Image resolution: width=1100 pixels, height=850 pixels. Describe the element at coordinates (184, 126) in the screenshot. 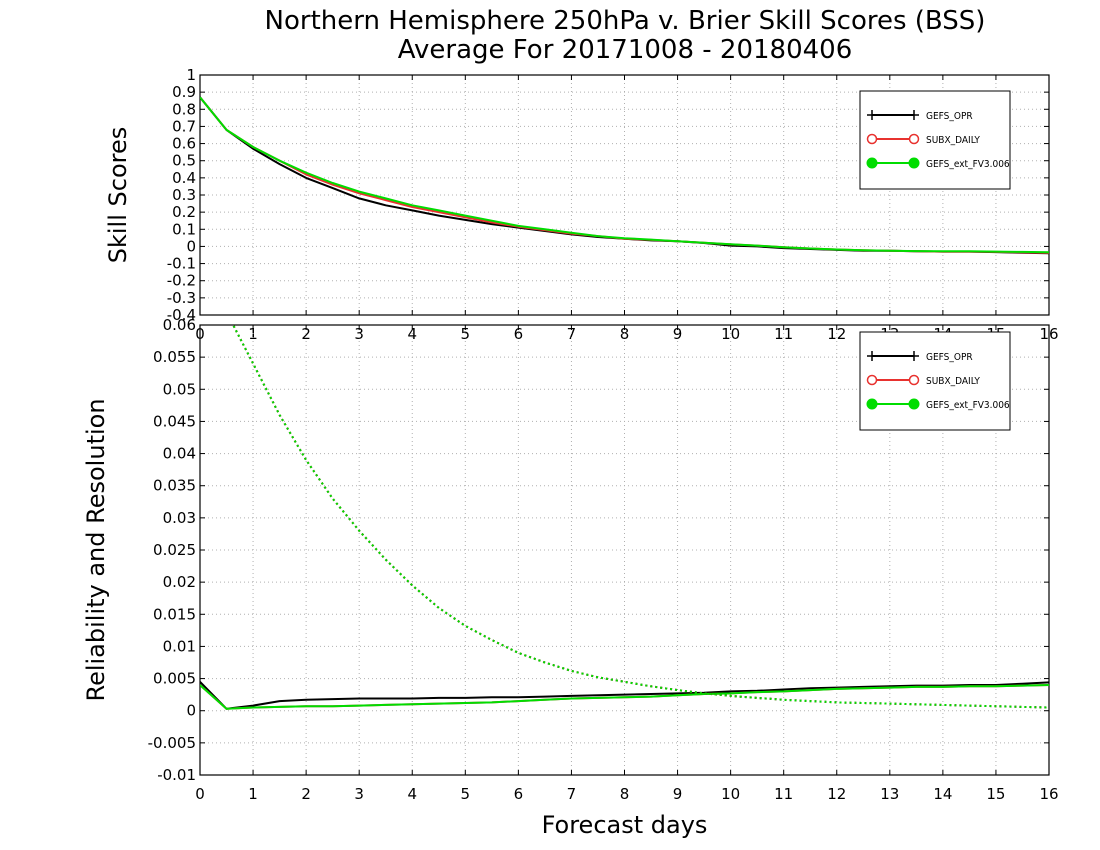

I see `y-tick-label: 0.7` at that location.